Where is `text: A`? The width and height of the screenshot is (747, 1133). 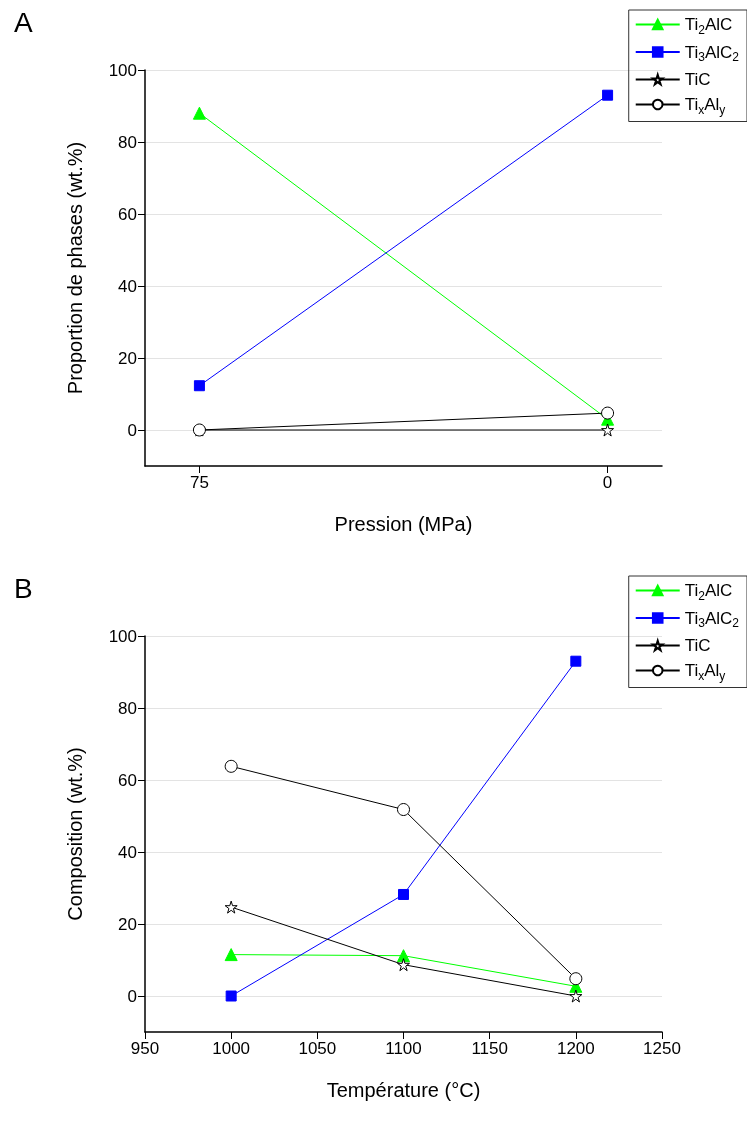 text: A is located at coordinates (23, 22).